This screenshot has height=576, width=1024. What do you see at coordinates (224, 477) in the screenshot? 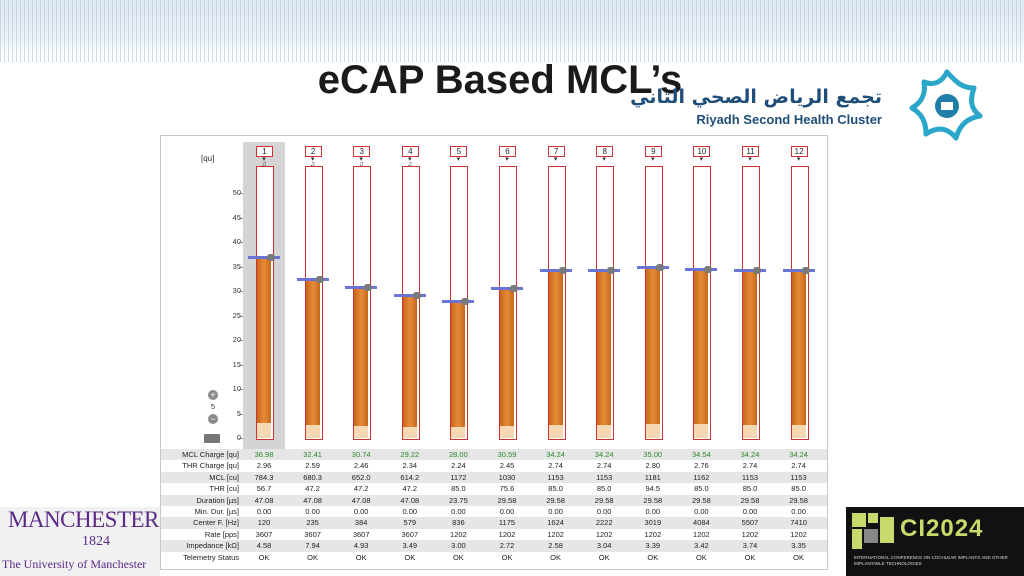
I see `row-label: MCL [cu]` at bounding box center [224, 477].